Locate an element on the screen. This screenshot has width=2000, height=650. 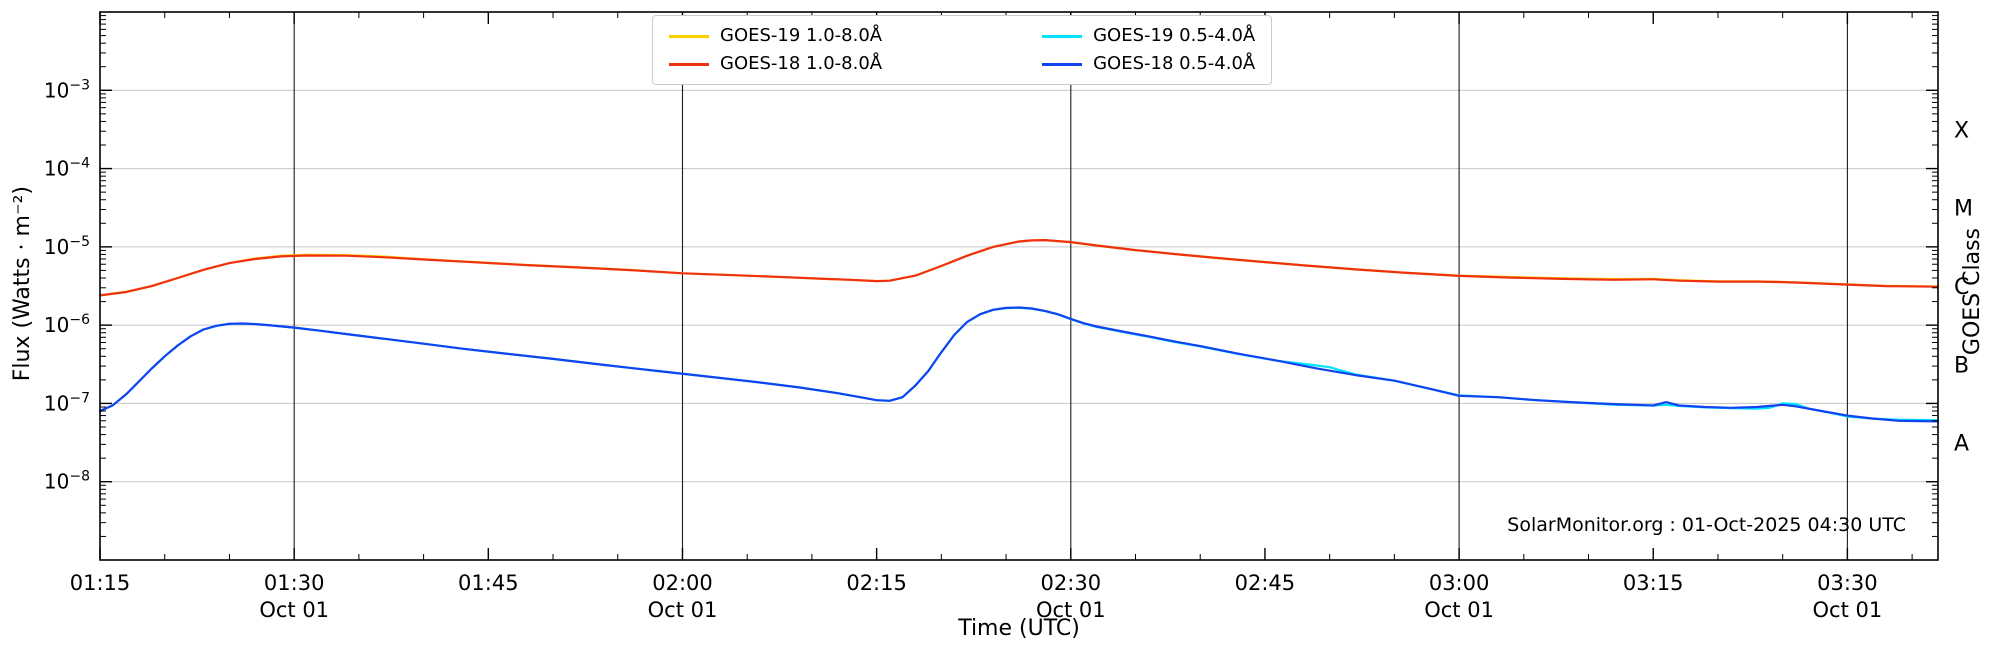
goes-class-label-M: M is located at coordinates (1963, 209).